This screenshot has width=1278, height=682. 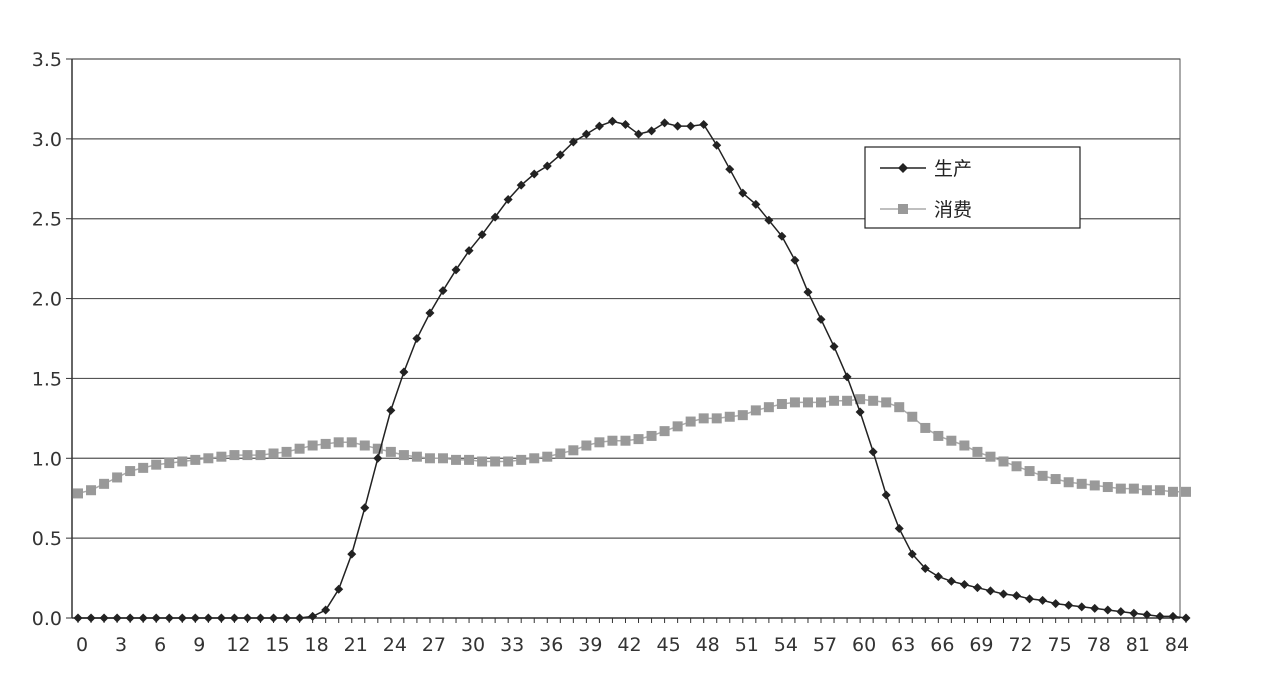 What do you see at coordinates (926, 210) in the screenshot?
I see `legend-item-consumption: 消费` at bounding box center [926, 210].